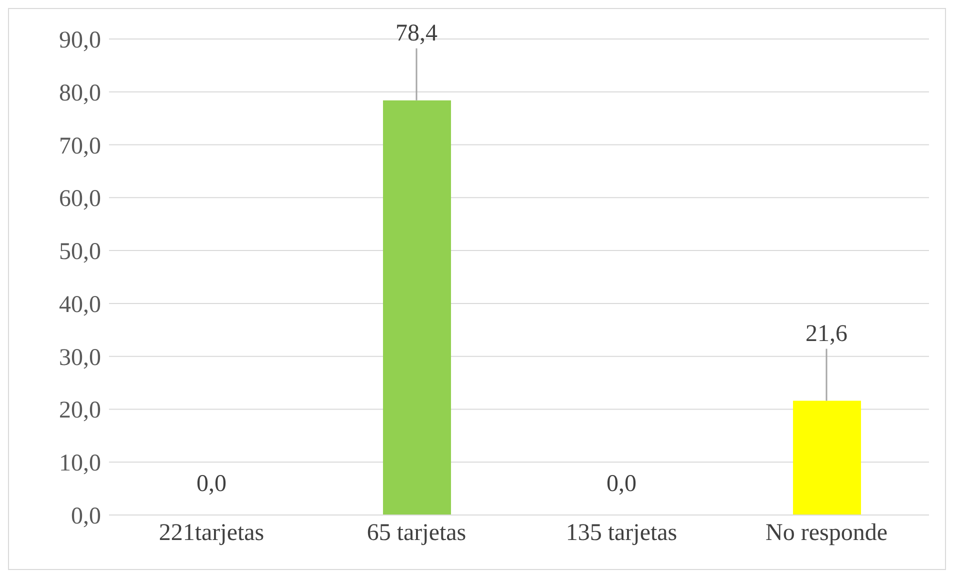  What do you see at coordinates (211, 533) in the screenshot?
I see `x-tick-label: 221tarjetas` at bounding box center [211, 533].